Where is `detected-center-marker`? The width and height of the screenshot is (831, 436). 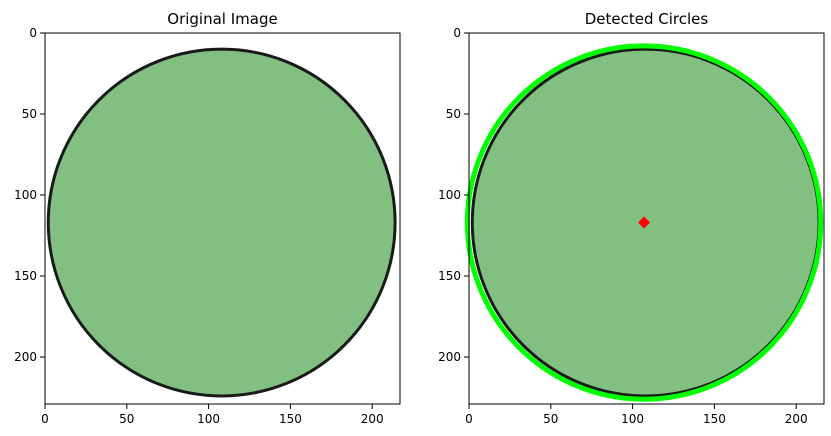
detected-center-marker is located at coordinates (644, 222).